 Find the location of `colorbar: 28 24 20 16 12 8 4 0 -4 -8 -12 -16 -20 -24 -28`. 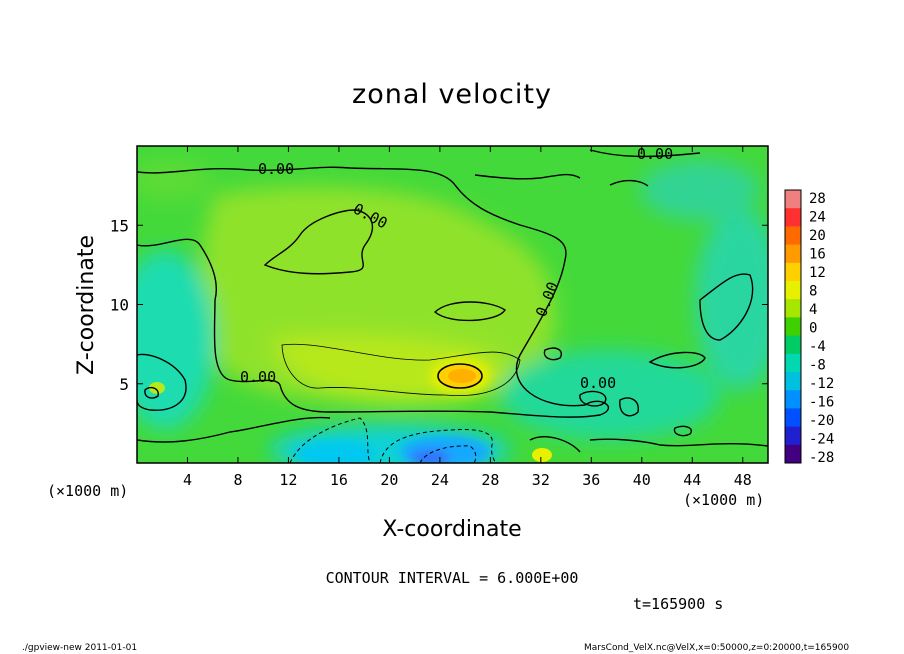

colorbar: 28 24 20 16 12 8 4 0 -4 -8 -12 -16 -20 -24 -28 is located at coordinates (809, 327).